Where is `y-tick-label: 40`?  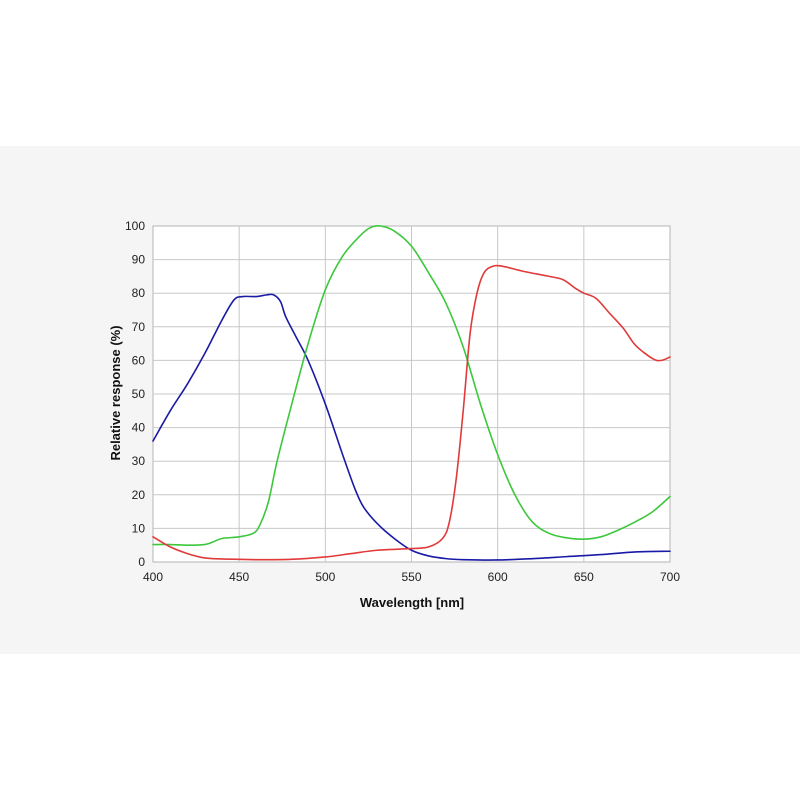
y-tick-label: 40 is located at coordinates (139, 428).